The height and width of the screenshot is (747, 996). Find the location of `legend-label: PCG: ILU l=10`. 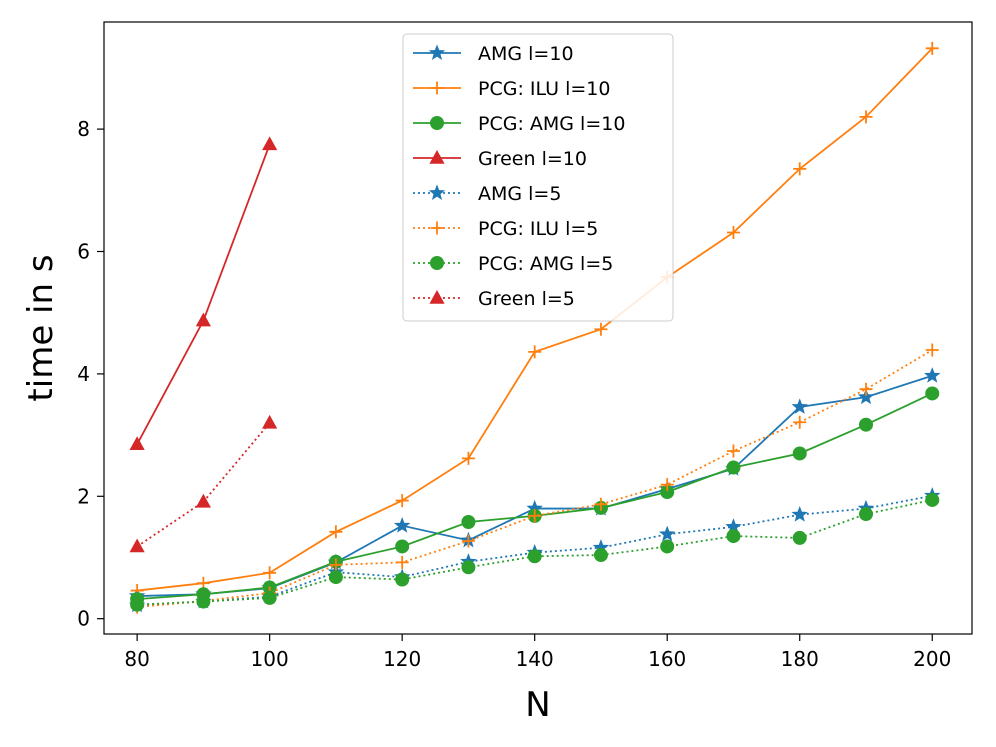

legend-label: PCG: ILU l=10 is located at coordinates (544, 89).